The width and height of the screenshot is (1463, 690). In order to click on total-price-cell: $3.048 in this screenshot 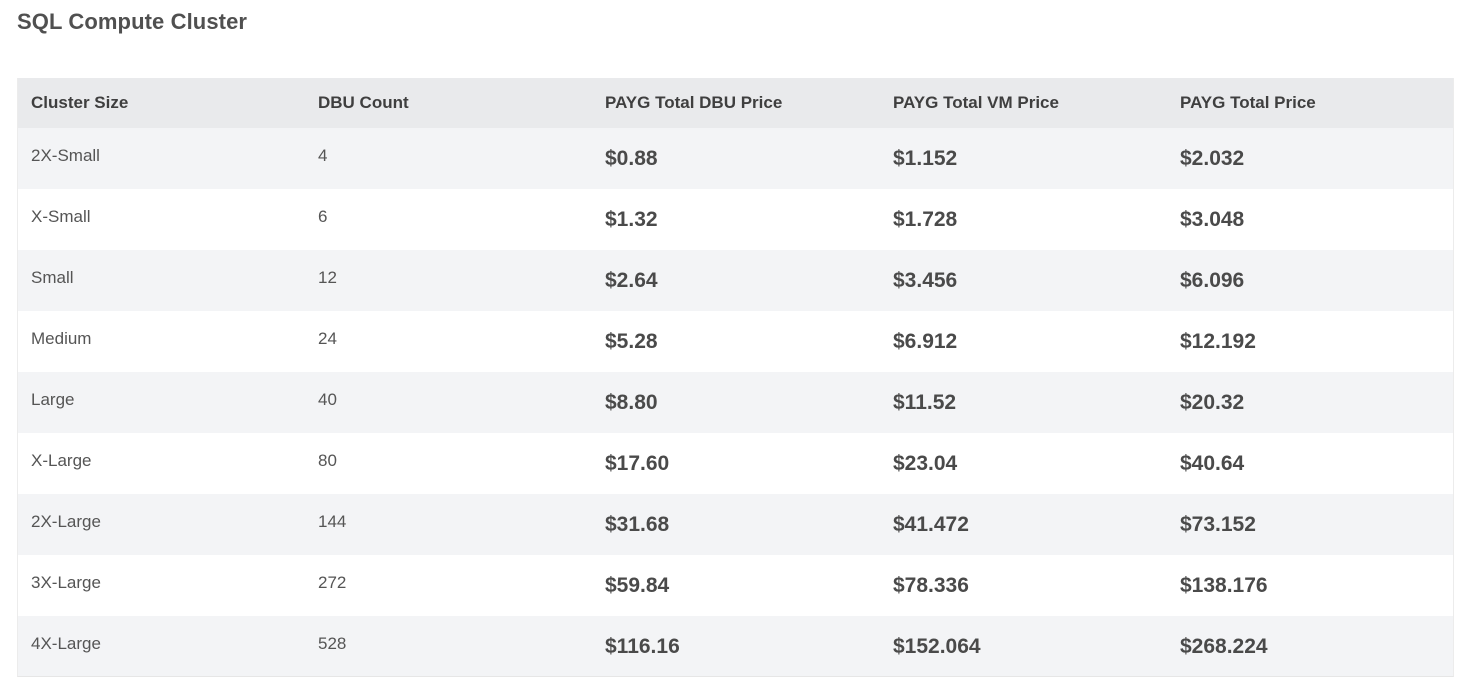, I will do `click(1212, 219)`.